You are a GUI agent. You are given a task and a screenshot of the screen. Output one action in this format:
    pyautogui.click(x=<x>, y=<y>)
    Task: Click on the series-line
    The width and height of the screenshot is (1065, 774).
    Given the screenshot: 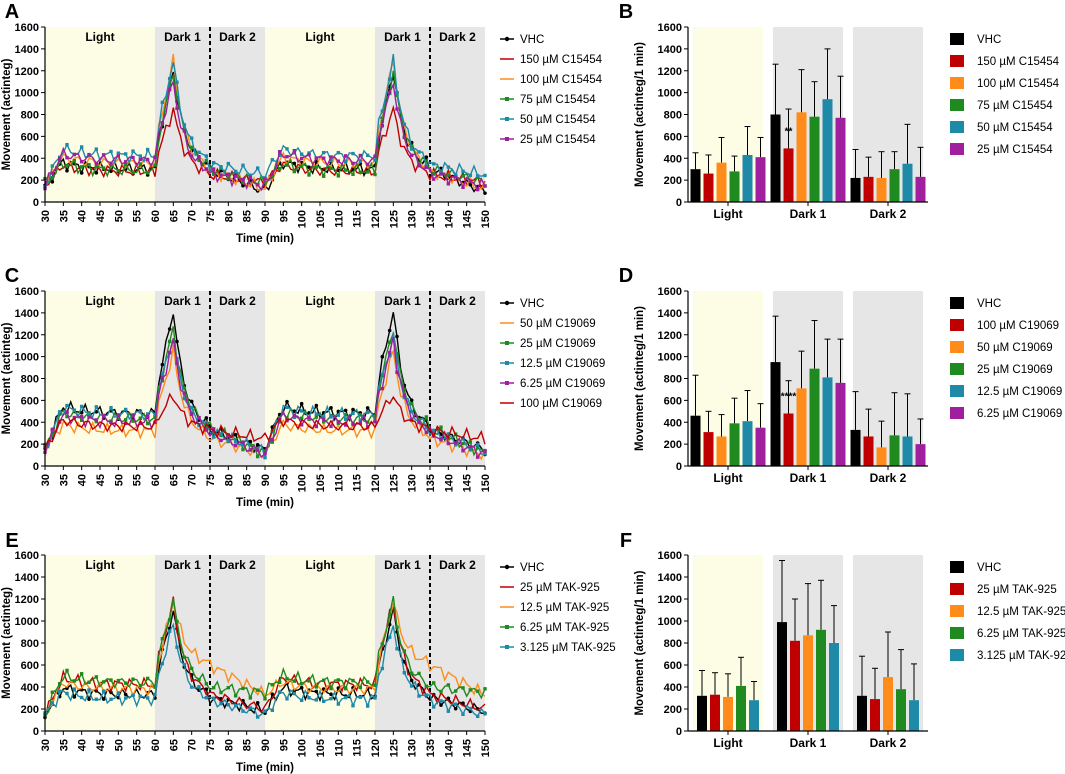 What is the action you would take?
    pyautogui.click(x=265, y=420)
    